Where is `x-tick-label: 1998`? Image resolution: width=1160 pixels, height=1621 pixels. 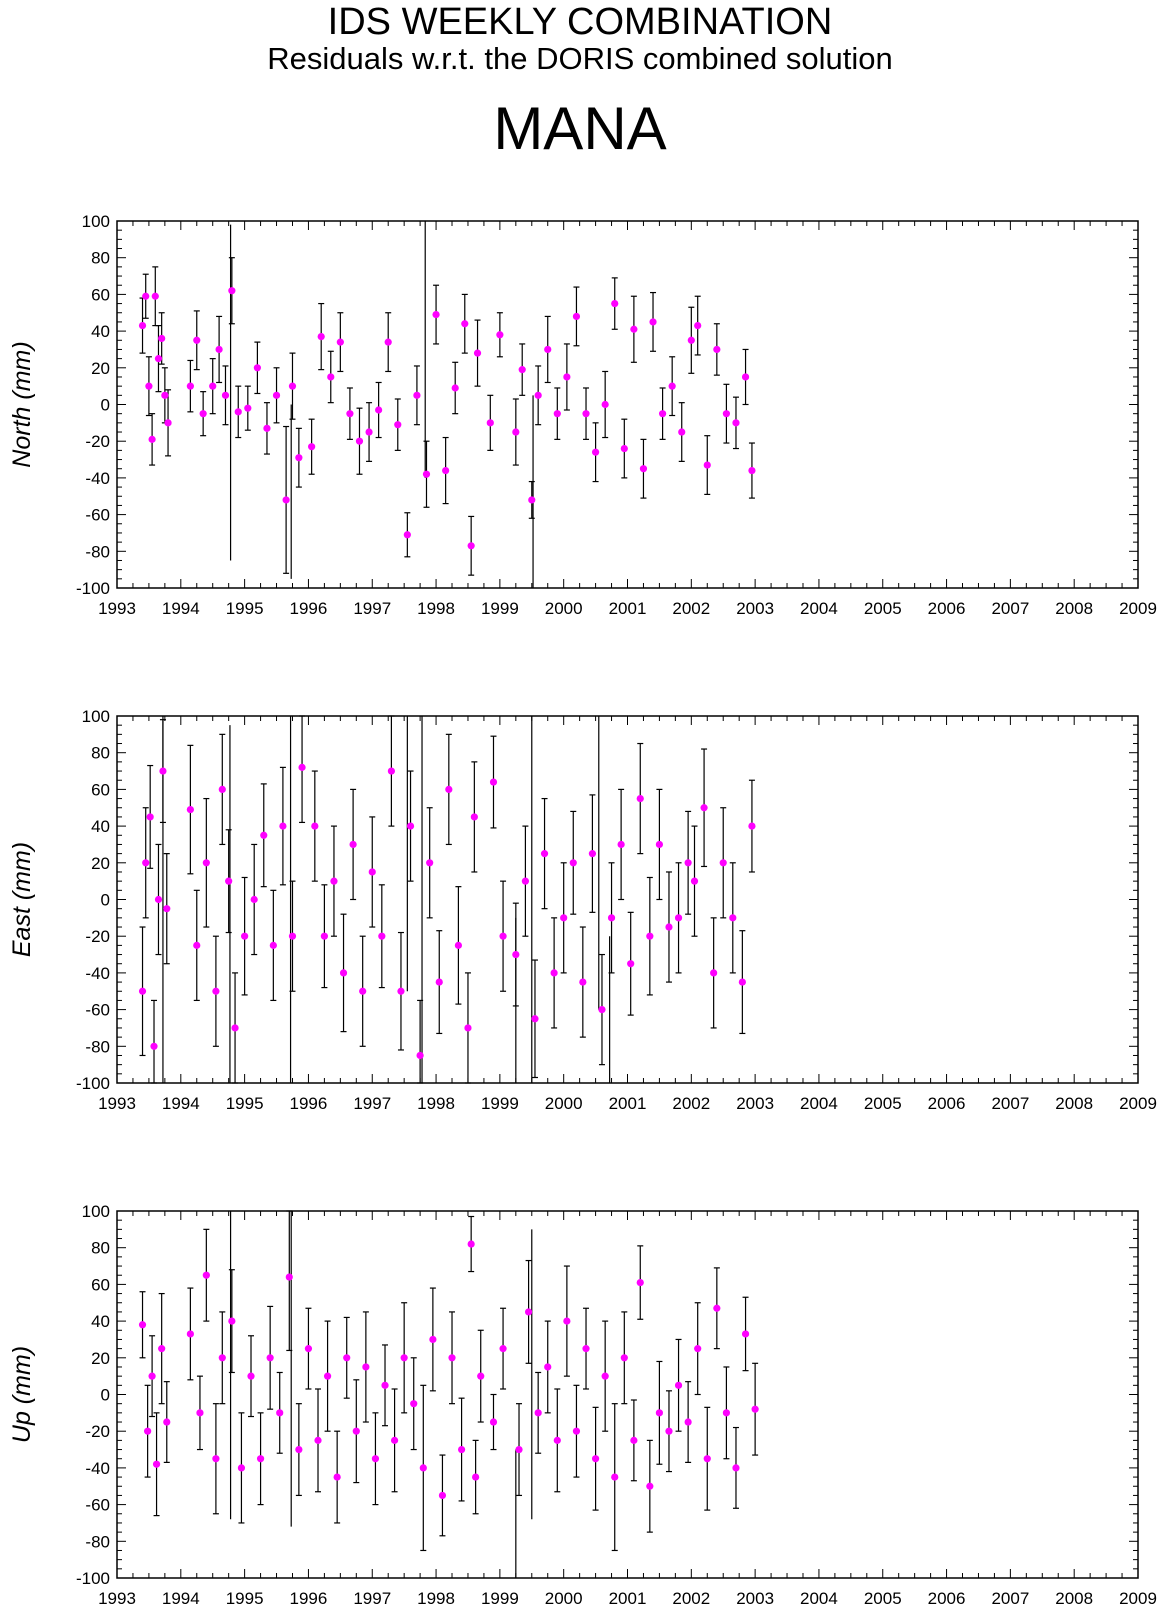
x-tick-label: 1998 is located at coordinates (436, 608).